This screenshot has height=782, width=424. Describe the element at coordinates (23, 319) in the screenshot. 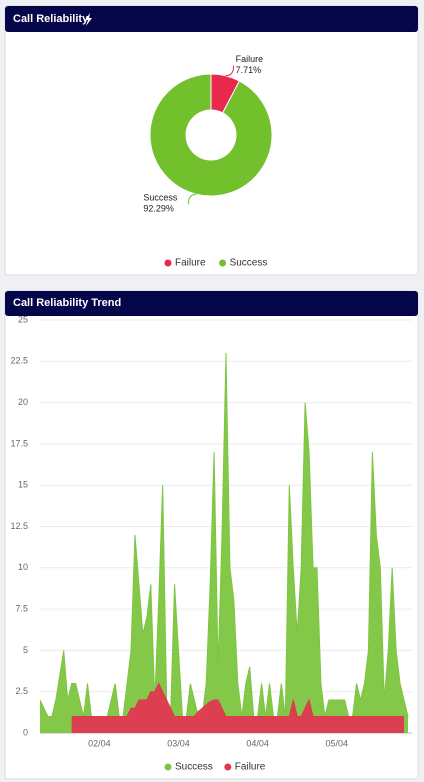

I see `y-tick-label: 25` at that location.